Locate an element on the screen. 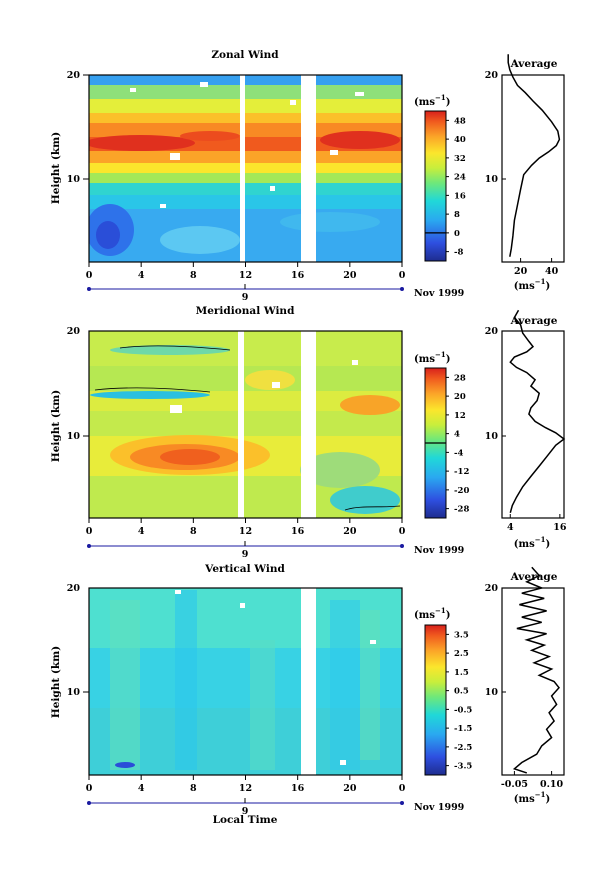 The image size is (616, 873). vertical-heatmap is located at coordinates (245, 681).